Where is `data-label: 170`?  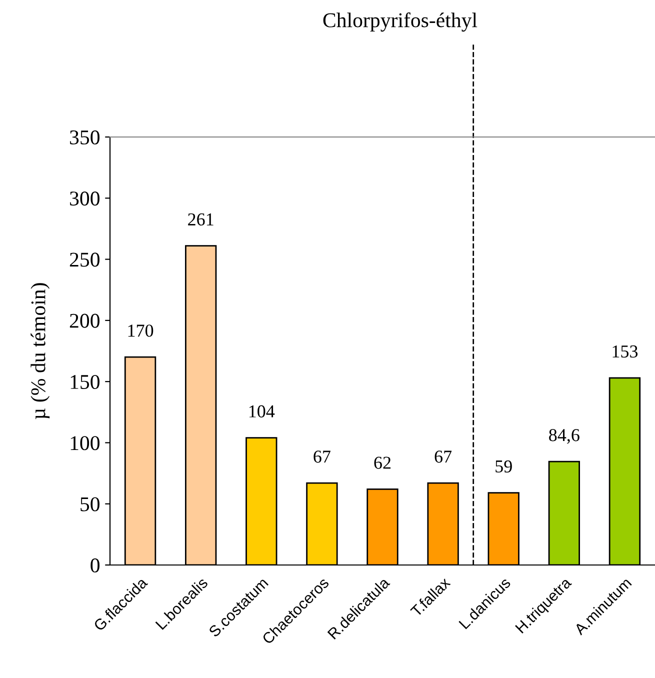
data-label: 170 is located at coordinates (141, 330).